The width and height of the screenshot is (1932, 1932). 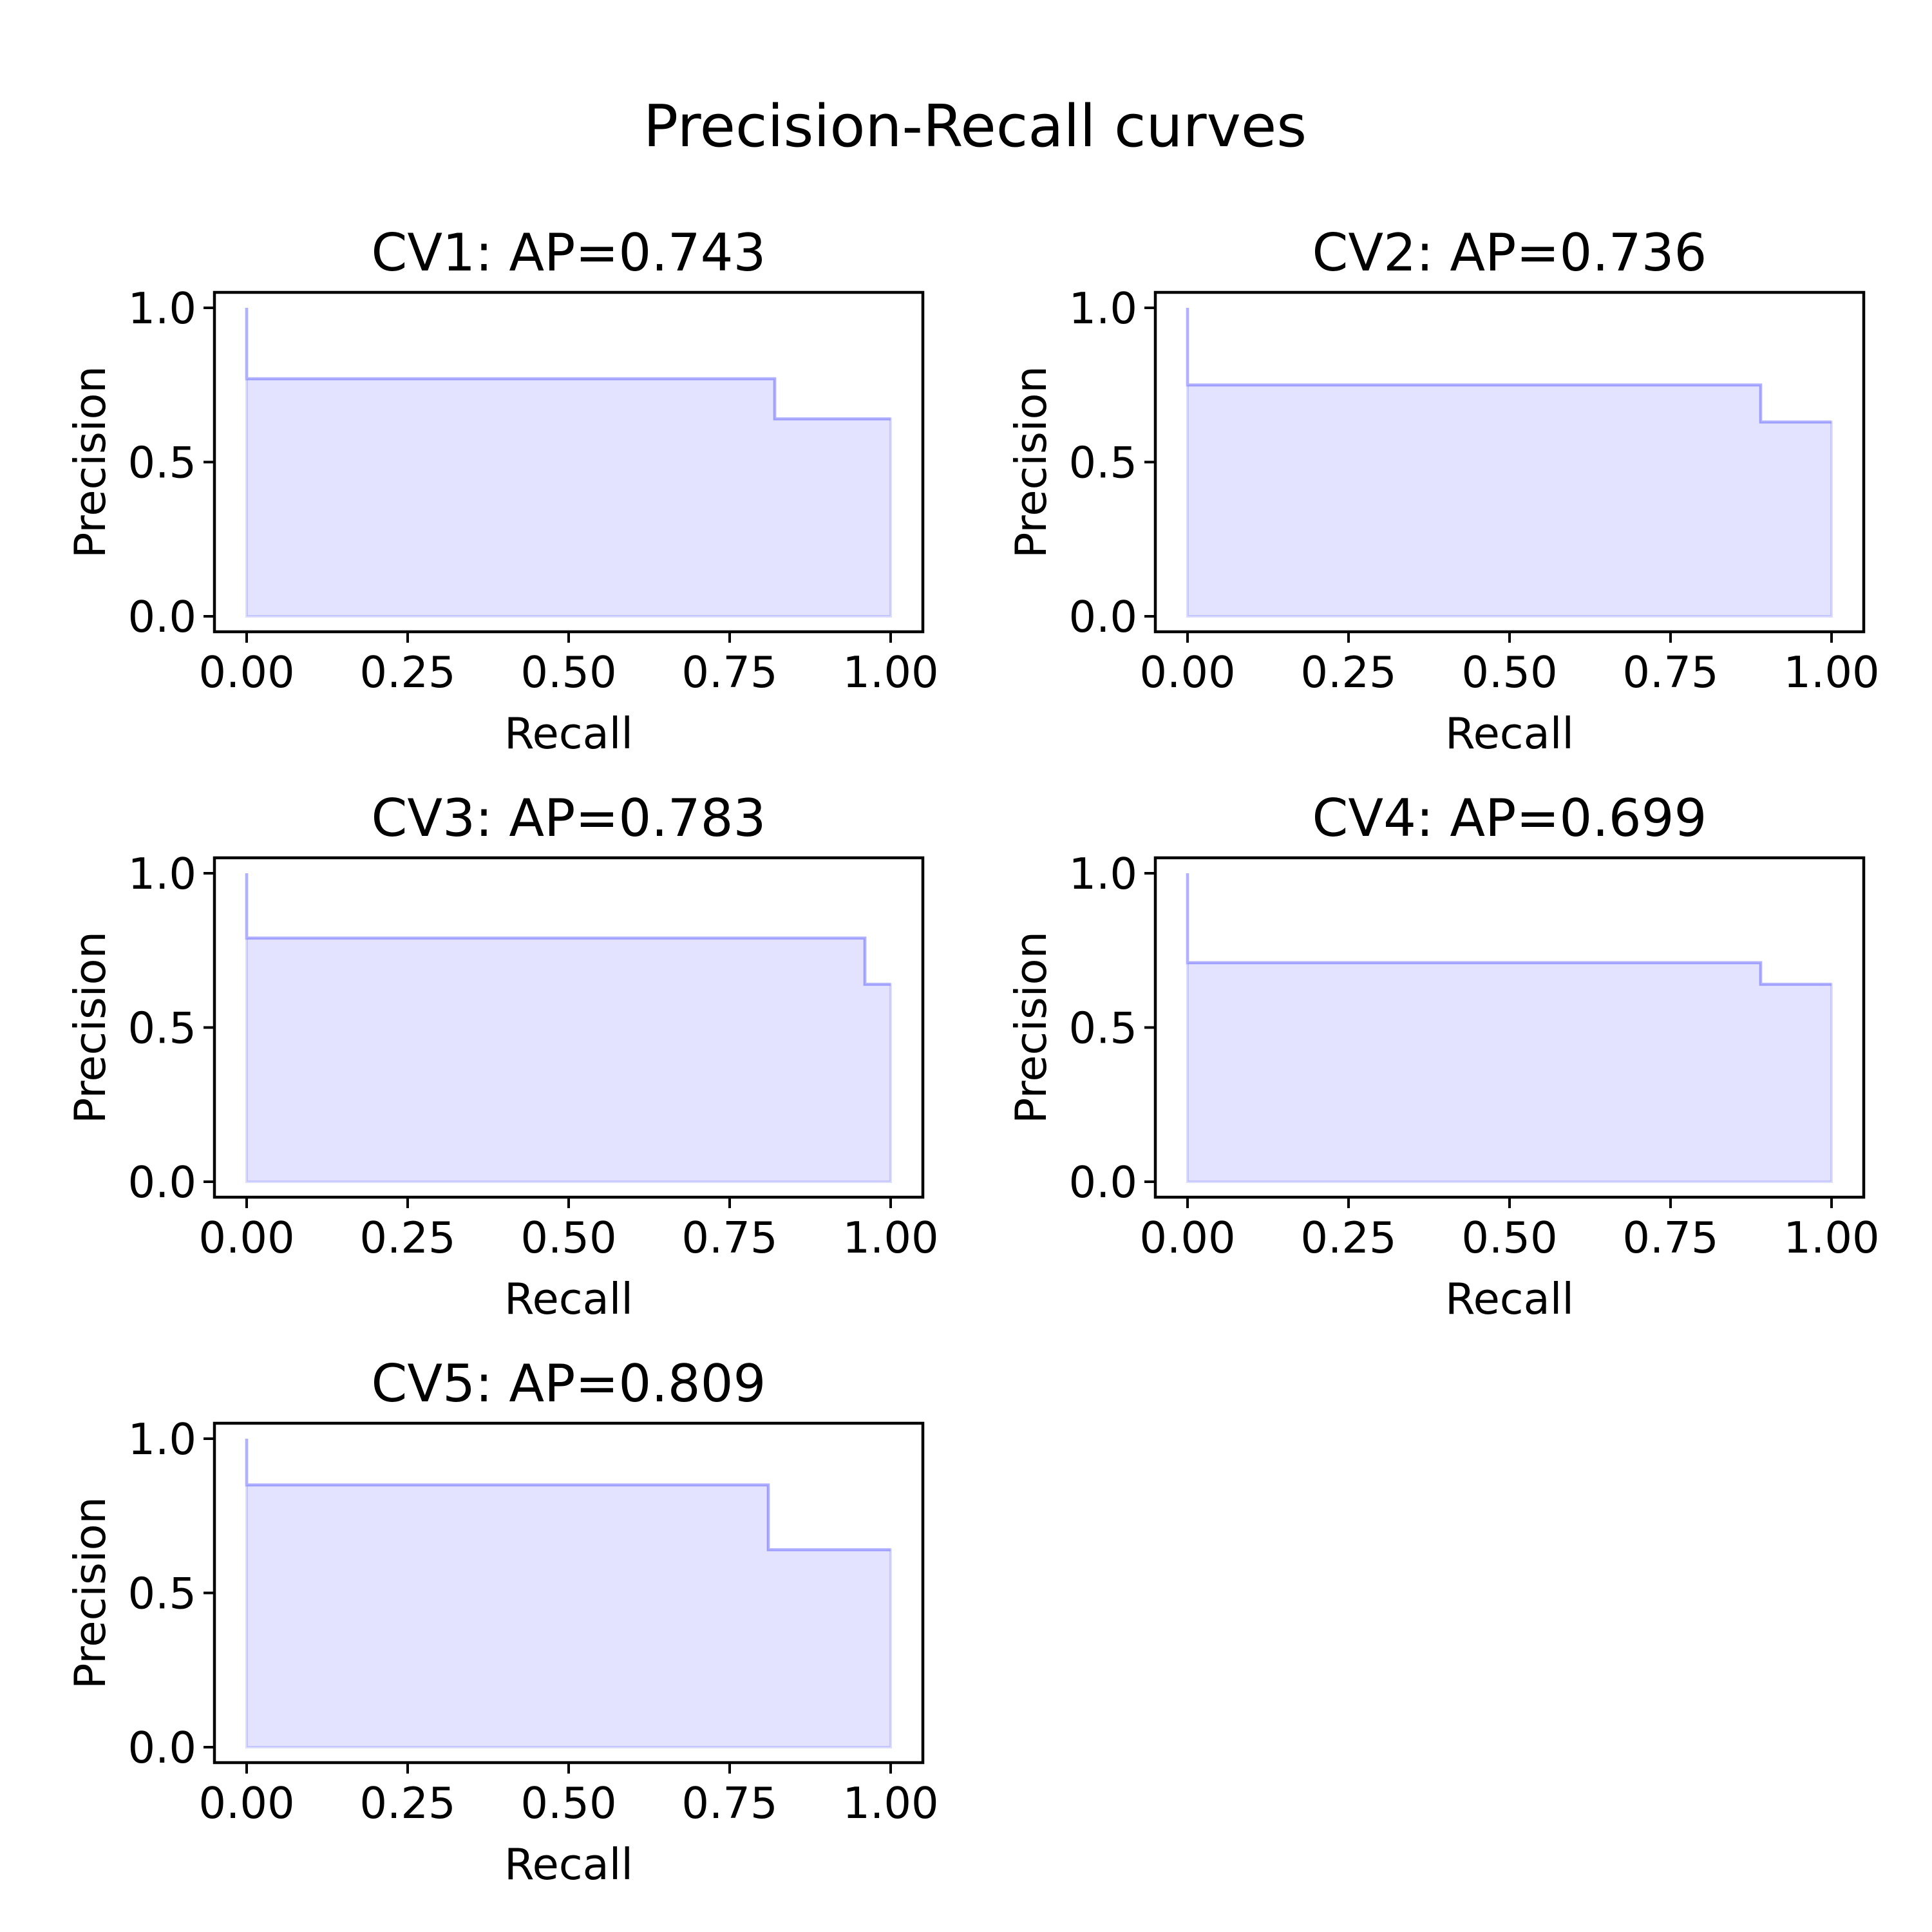 What do you see at coordinates (890, 1803) in the screenshot?
I see `x-tick-label-cv5: 1.00` at bounding box center [890, 1803].